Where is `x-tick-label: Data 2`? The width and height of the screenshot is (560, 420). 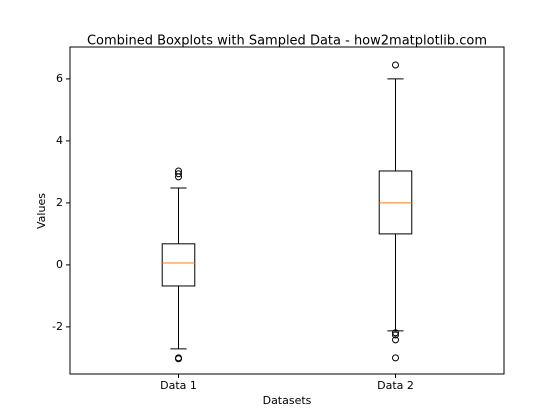 x-tick-label: Data 2 is located at coordinates (395, 385).